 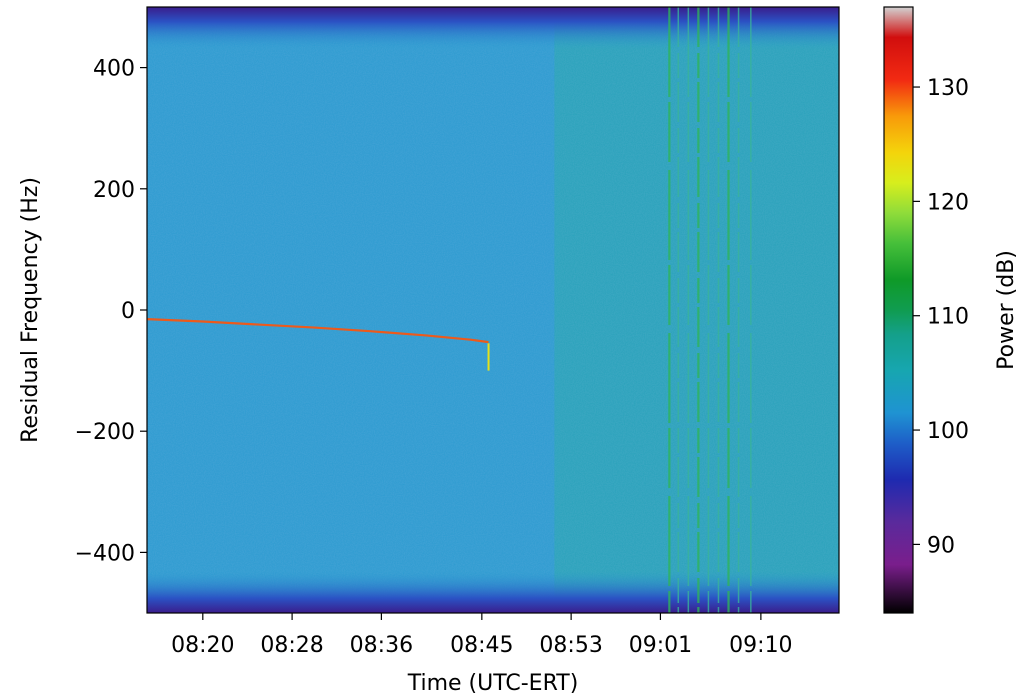 What do you see at coordinates (105, 553) in the screenshot?
I see `y-tick-label: −400` at bounding box center [105, 553].